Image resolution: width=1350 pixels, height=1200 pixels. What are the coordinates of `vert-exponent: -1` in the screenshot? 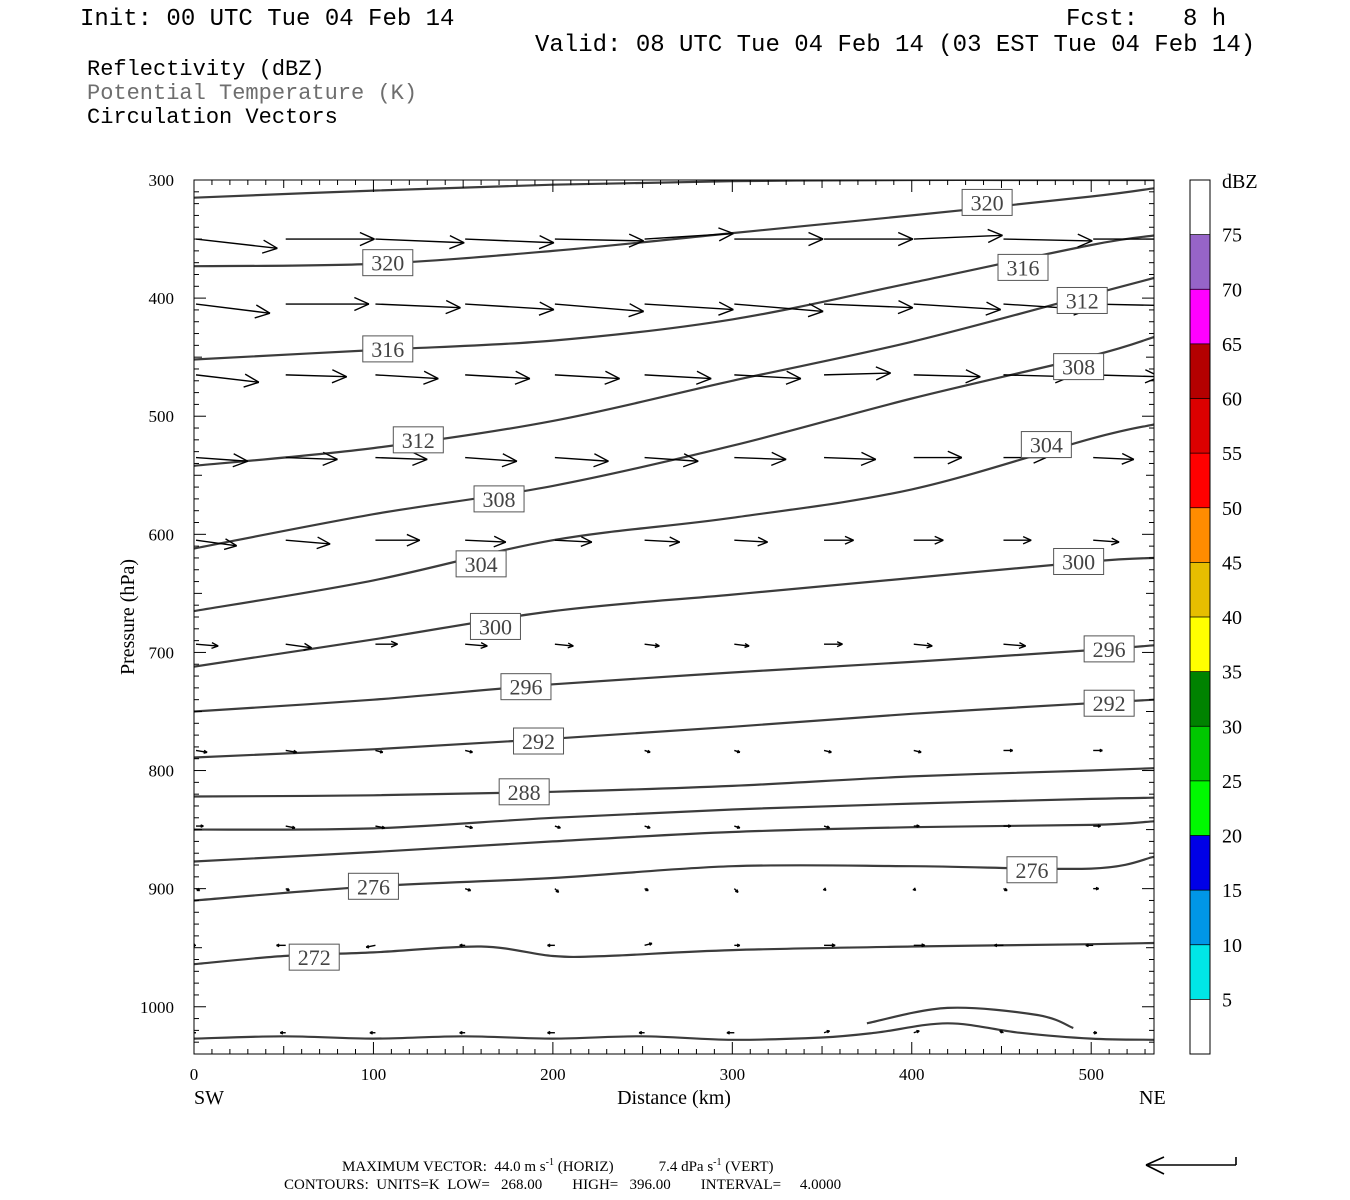 It's located at (717, 1162).